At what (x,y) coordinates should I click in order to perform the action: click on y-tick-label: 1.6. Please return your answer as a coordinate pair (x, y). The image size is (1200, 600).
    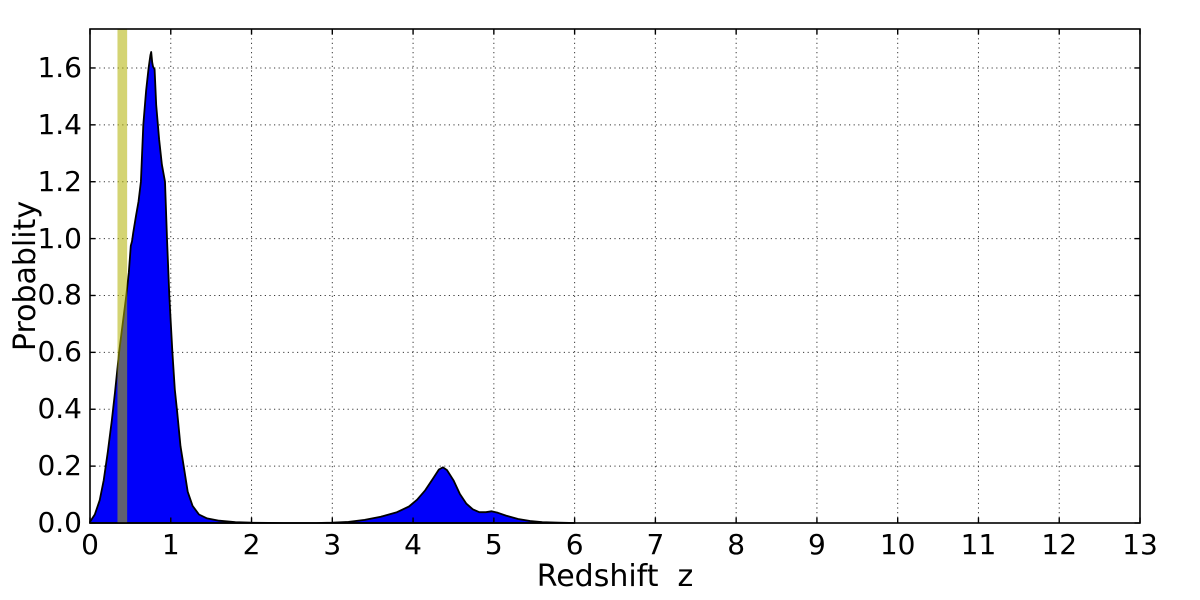
    Looking at the image, I should click on (59, 67).